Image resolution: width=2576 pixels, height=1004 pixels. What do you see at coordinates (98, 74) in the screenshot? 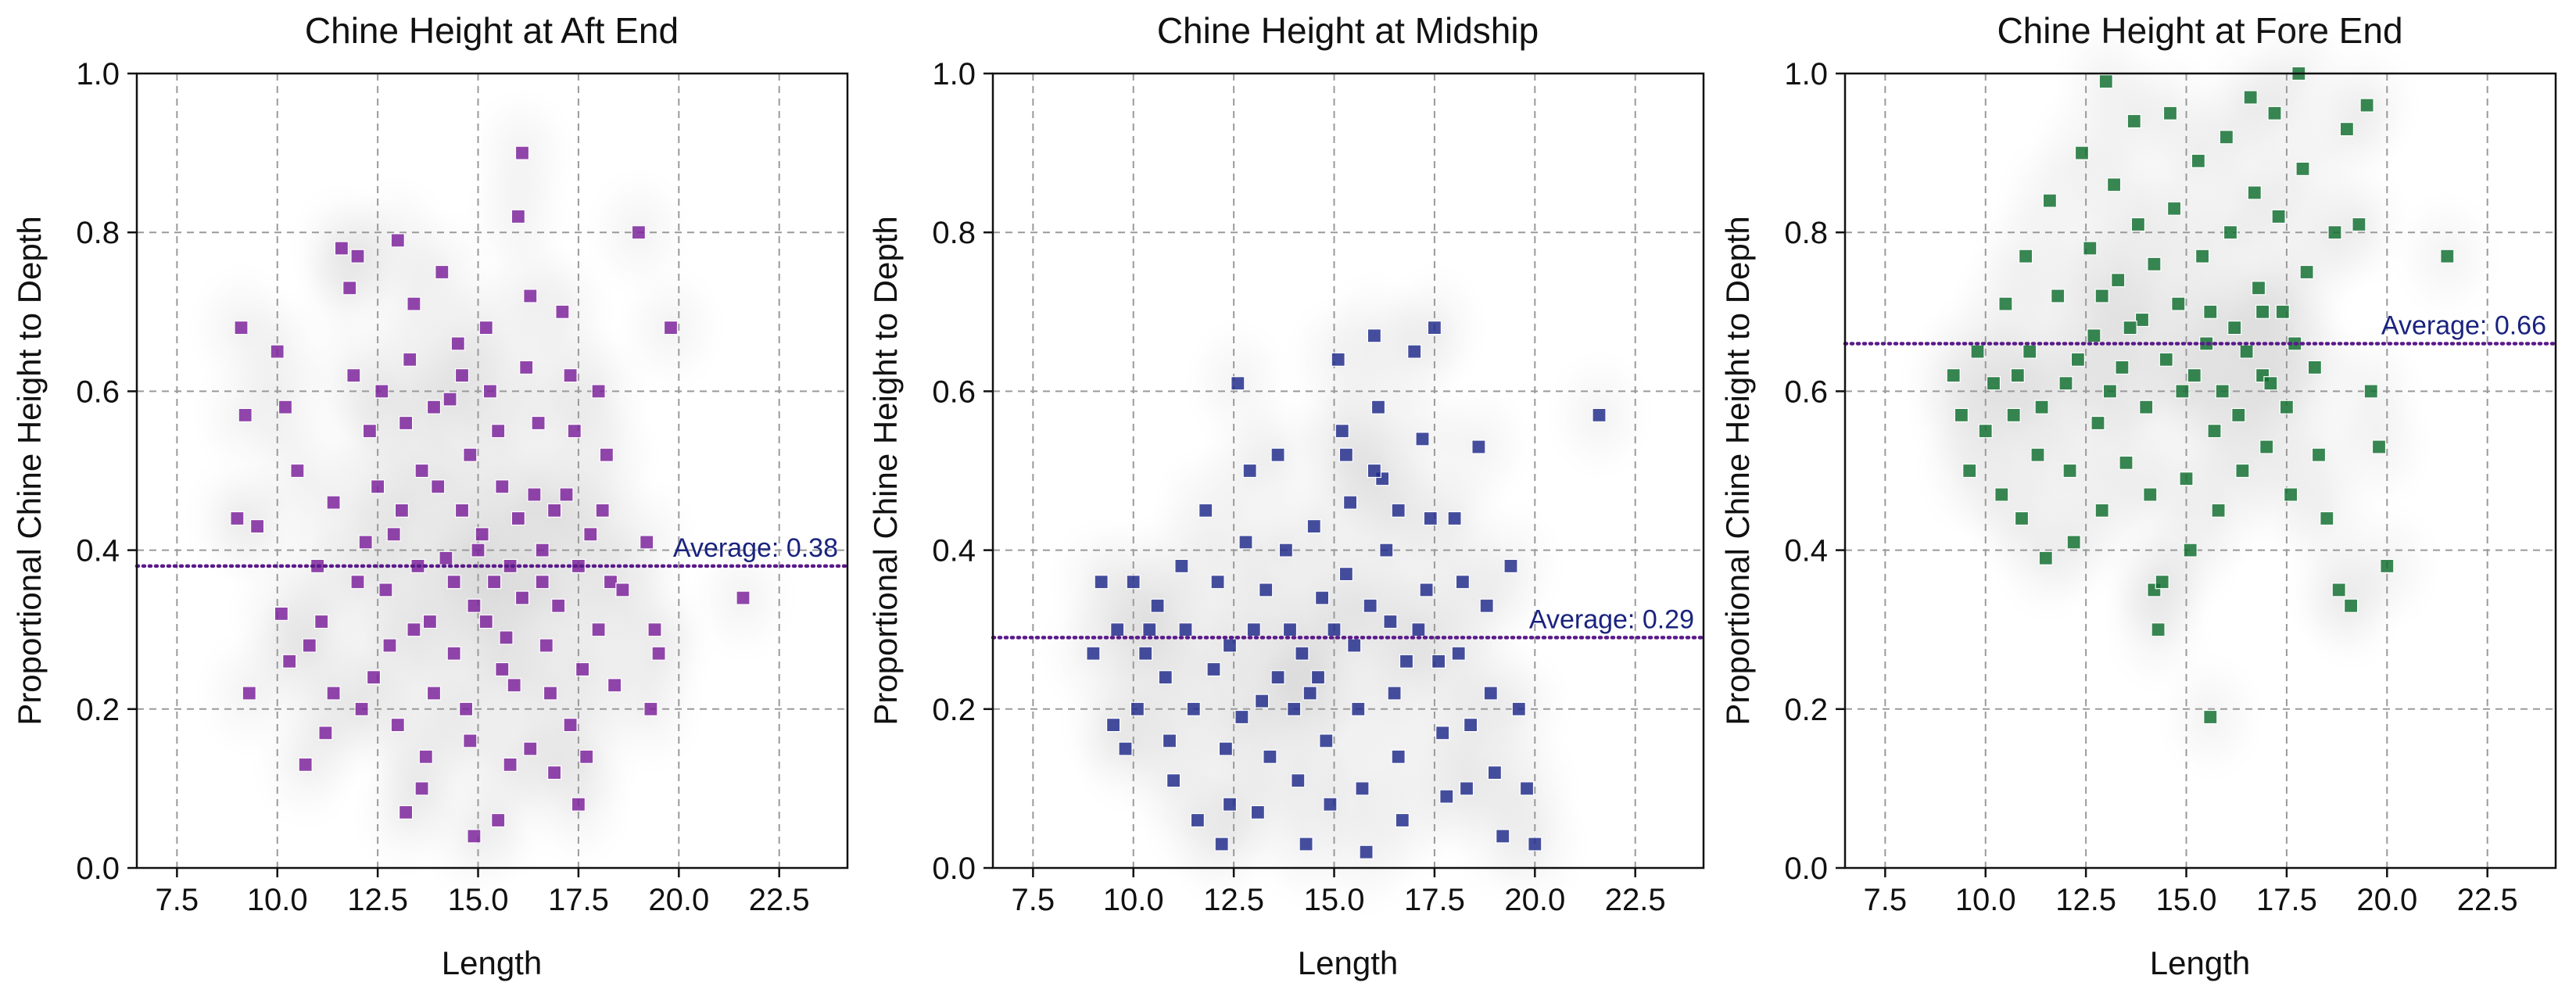
I see `y-tick-label: 1.0` at bounding box center [98, 74].